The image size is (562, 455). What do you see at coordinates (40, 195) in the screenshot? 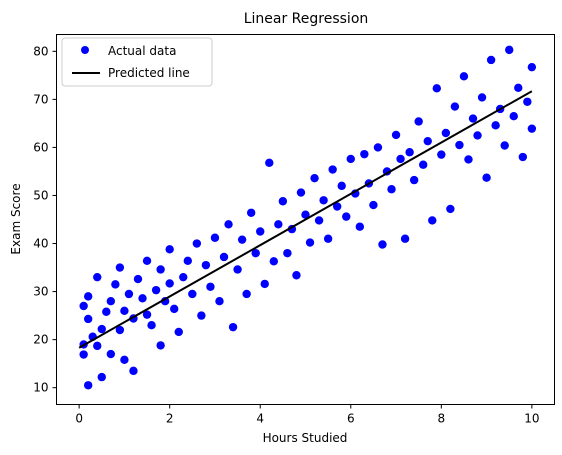
I see `y-tick-label: 50` at bounding box center [40, 195].